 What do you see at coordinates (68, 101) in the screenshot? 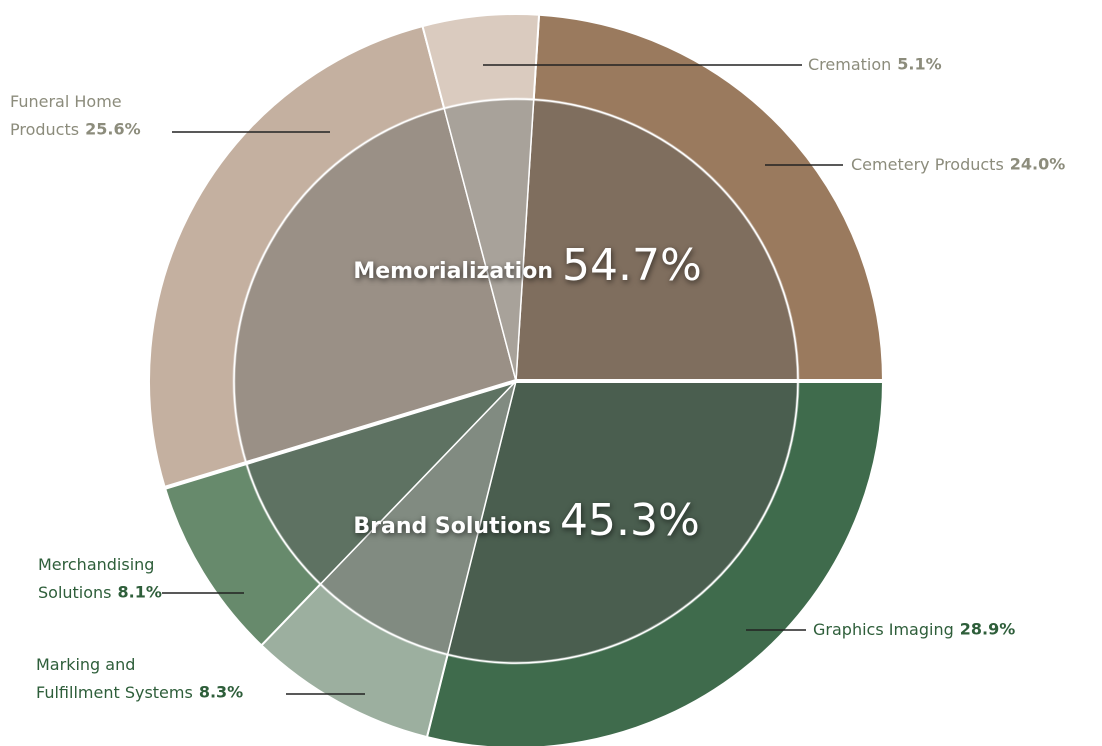
I see `label-line: Funeral Home` at bounding box center [68, 101].